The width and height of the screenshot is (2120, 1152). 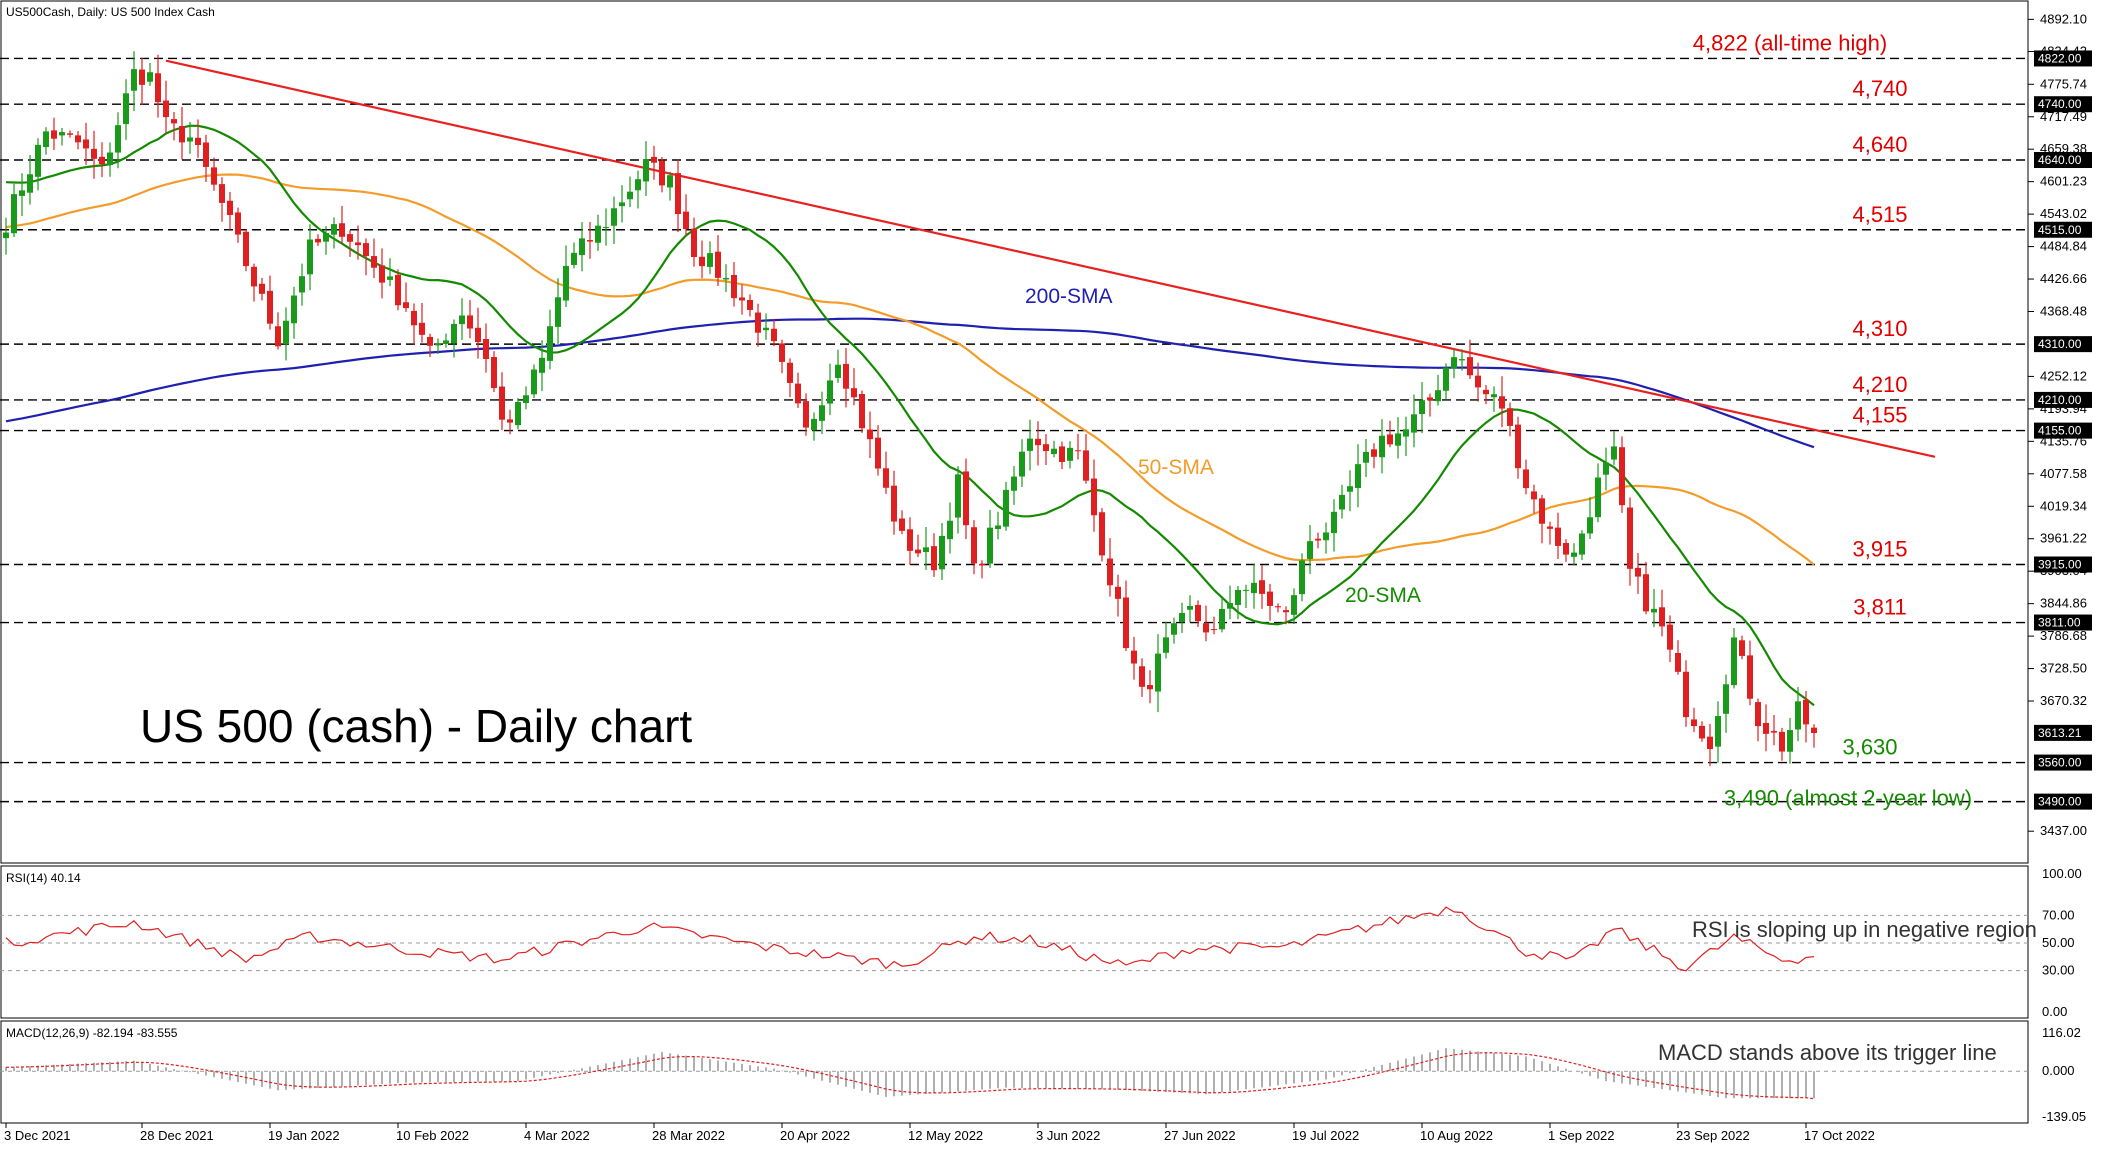 What do you see at coordinates (1879, 328) in the screenshot?
I see `level-label-4: 4,310` at bounding box center [1879, 328].